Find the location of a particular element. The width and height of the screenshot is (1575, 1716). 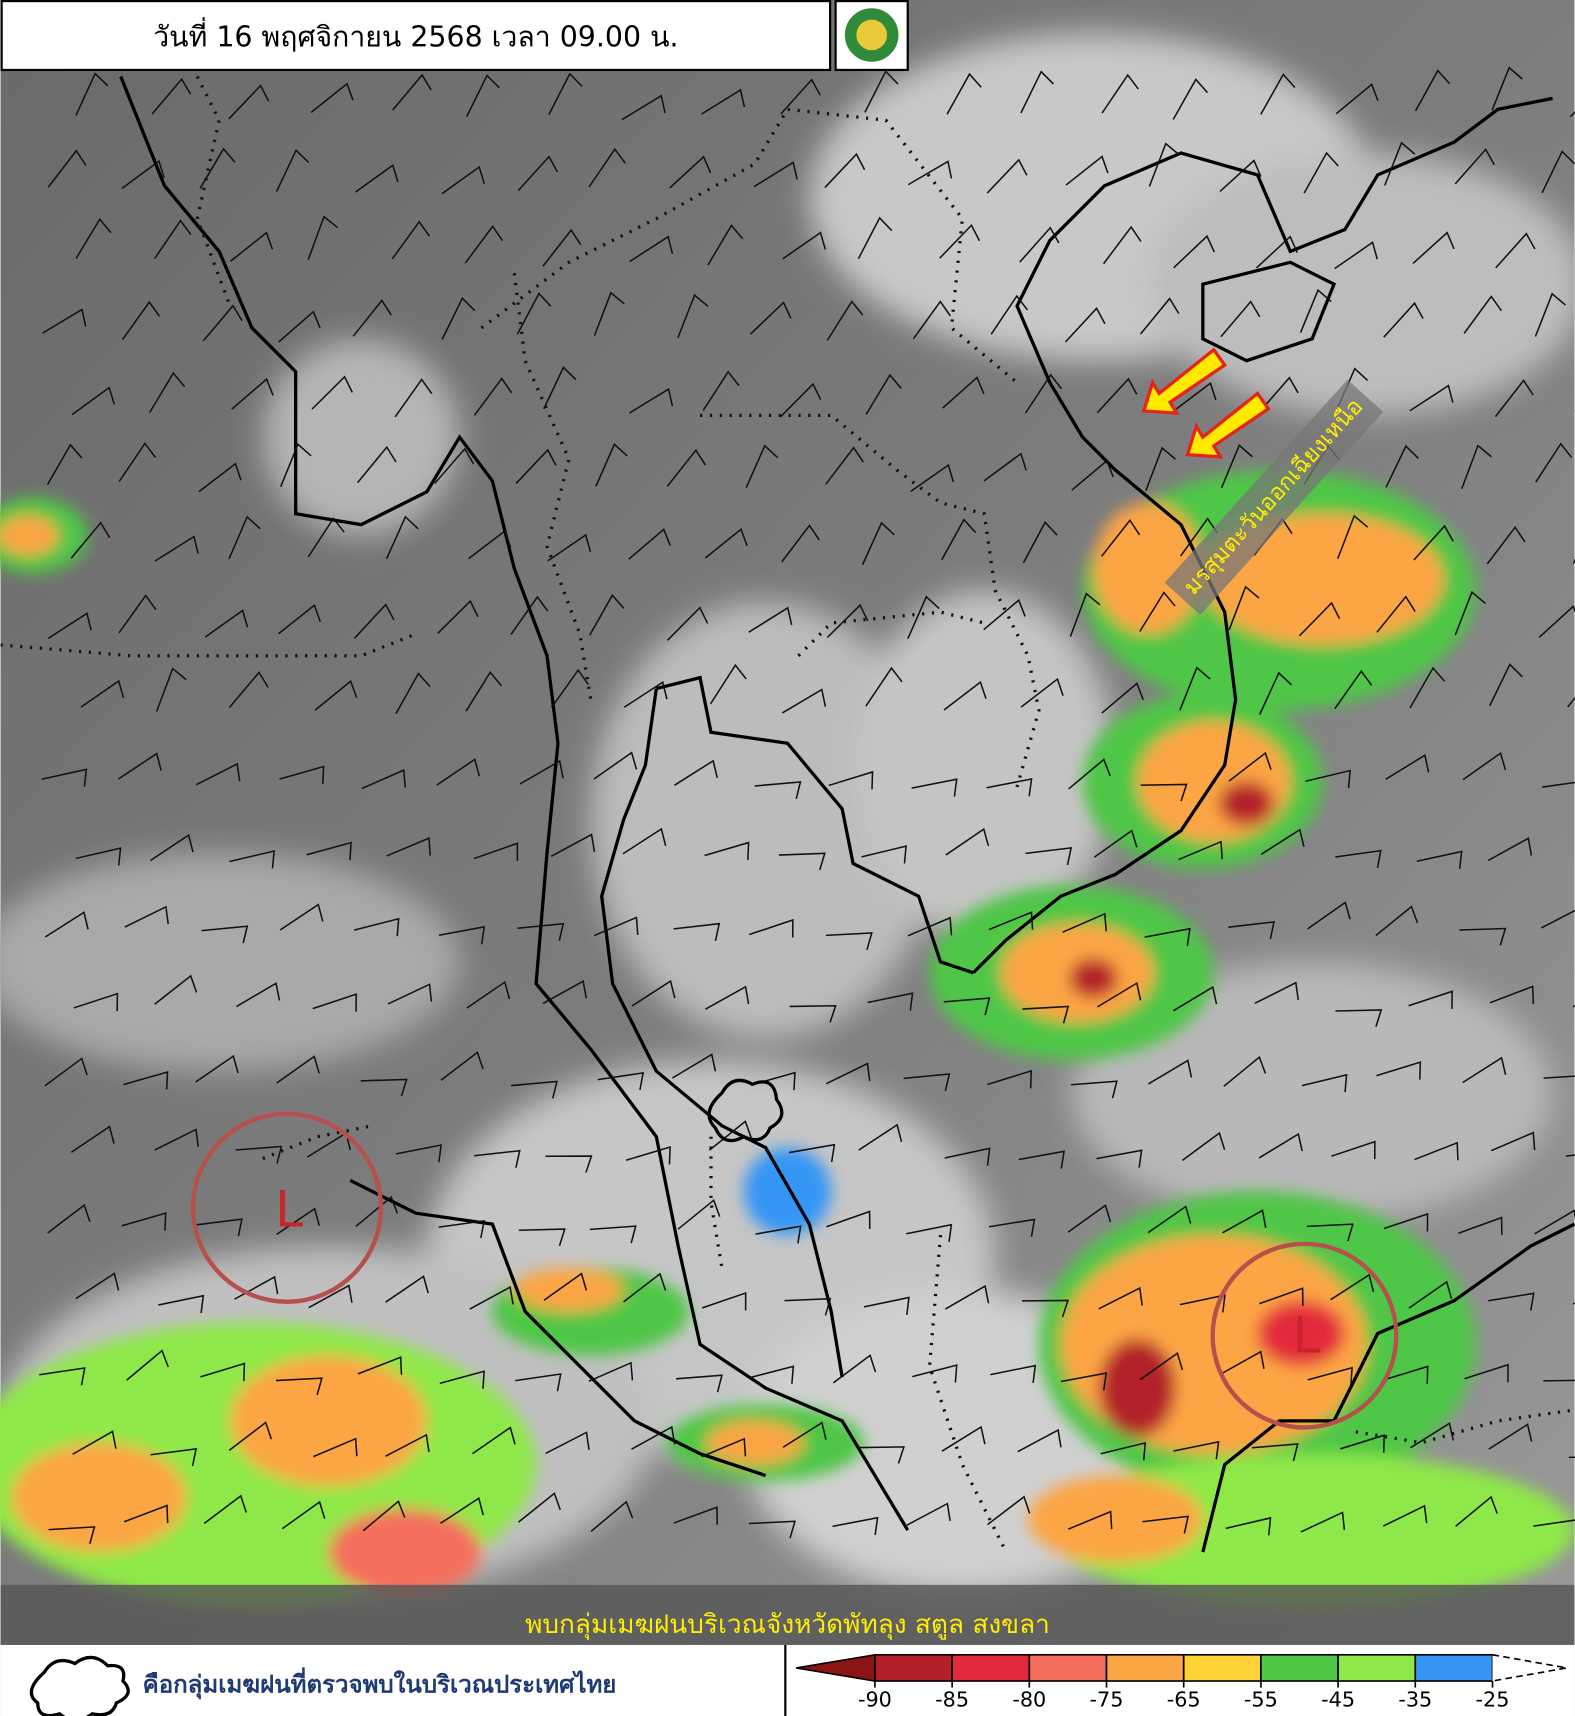

colorbar-high-end is located at coordinates (1529, 1667).